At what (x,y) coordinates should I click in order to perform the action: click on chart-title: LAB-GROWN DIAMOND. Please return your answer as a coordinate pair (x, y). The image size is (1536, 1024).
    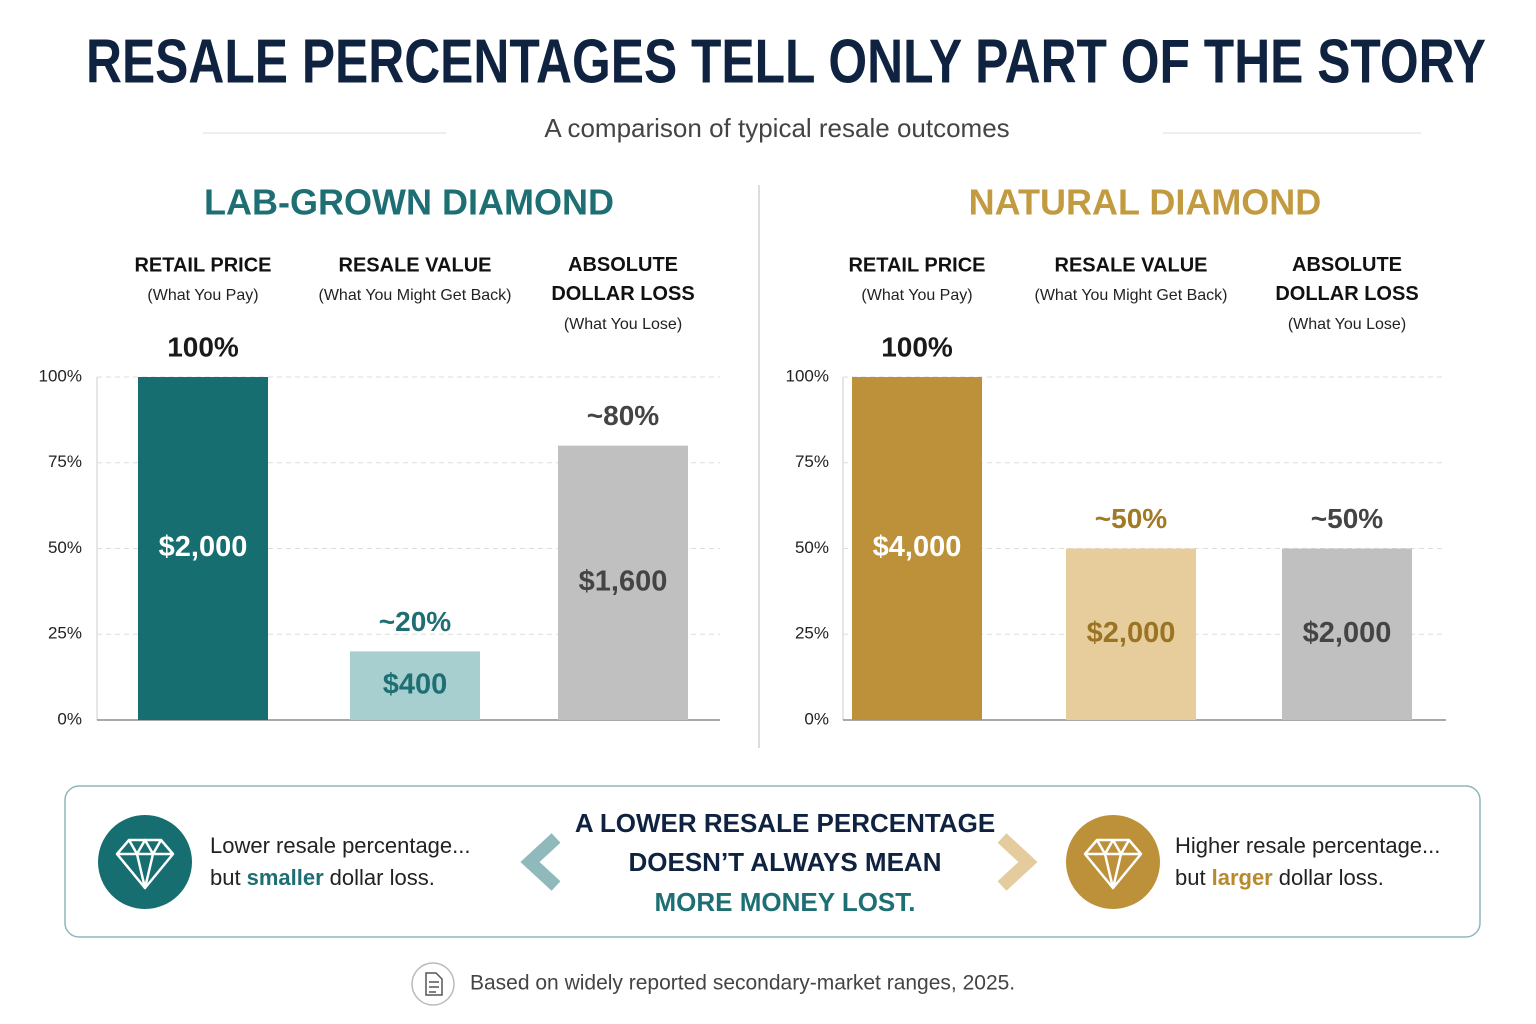
    Looking at the image, I should click on (409, 202).